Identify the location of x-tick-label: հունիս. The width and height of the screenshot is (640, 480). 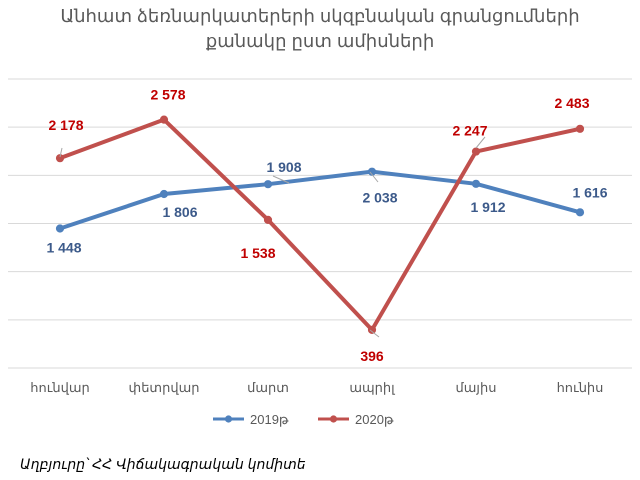
(580, 387).